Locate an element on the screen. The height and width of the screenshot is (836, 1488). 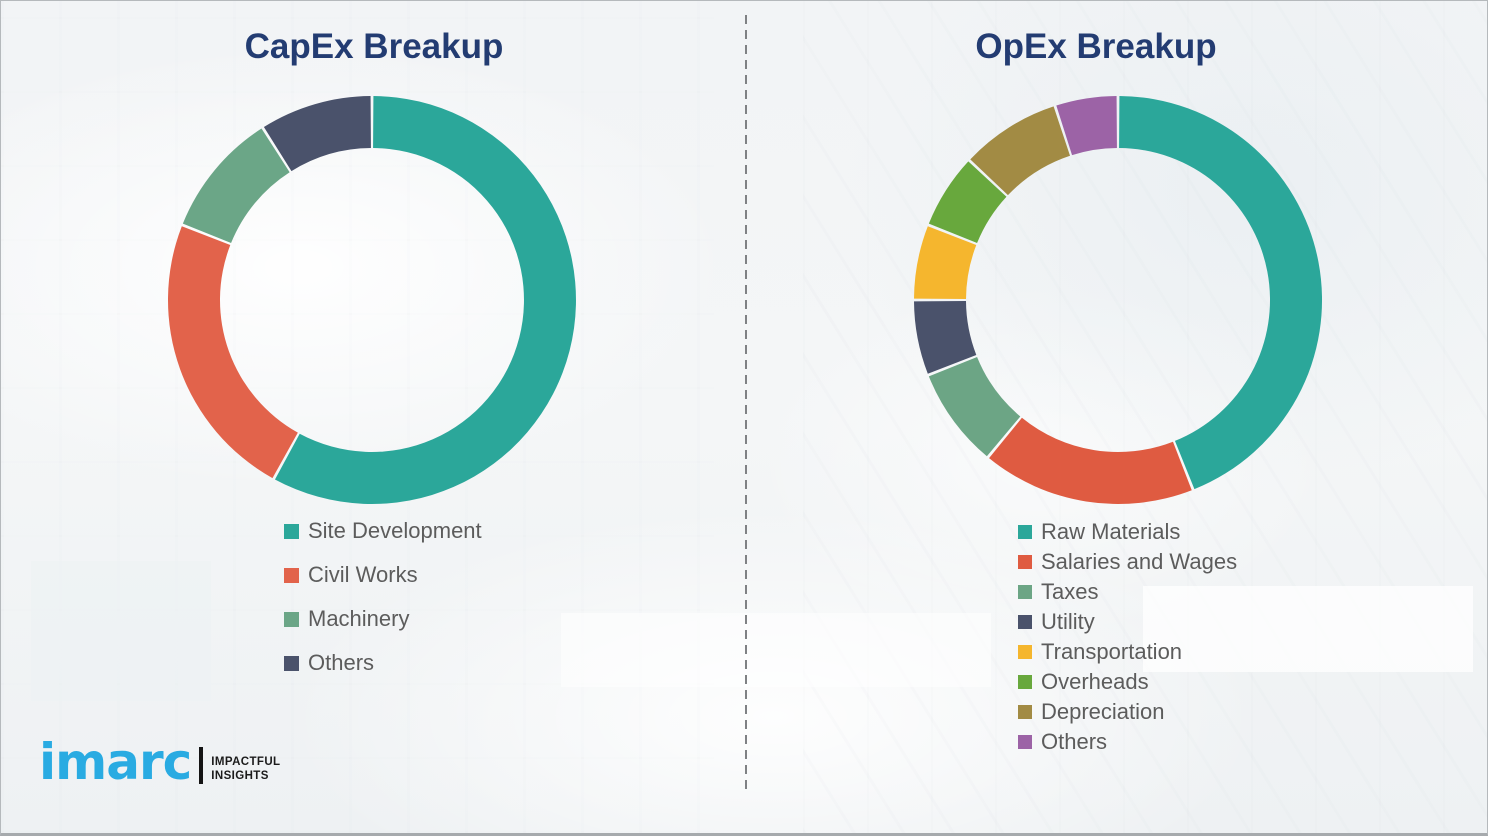
legend-item-transportation: Transportation is located at coordinates (1127, 652).